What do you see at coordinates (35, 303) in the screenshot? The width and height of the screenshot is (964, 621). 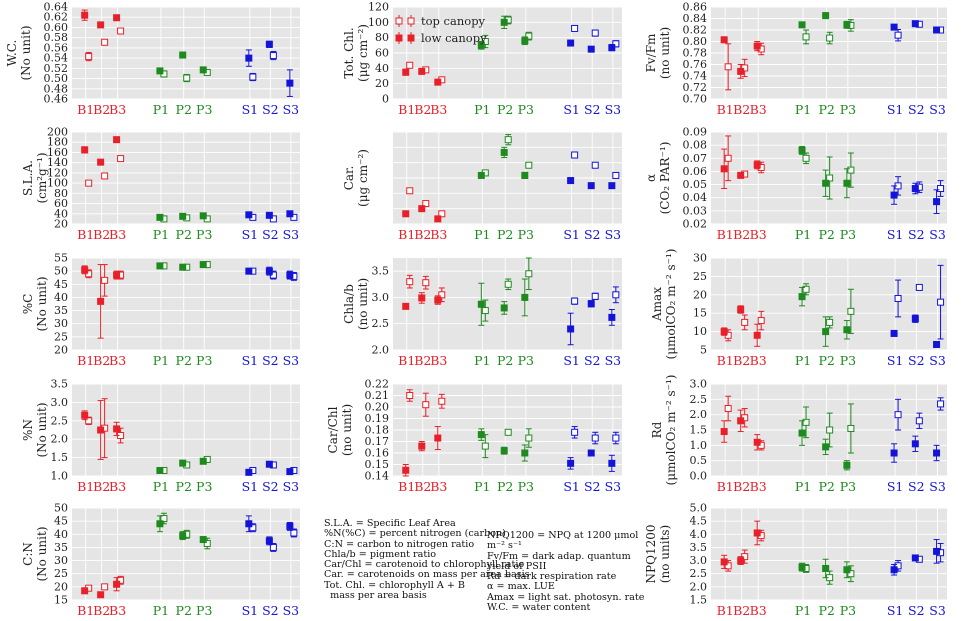 I see `y-axis-label: %C(No unit)` at bounding box center [35, 303].